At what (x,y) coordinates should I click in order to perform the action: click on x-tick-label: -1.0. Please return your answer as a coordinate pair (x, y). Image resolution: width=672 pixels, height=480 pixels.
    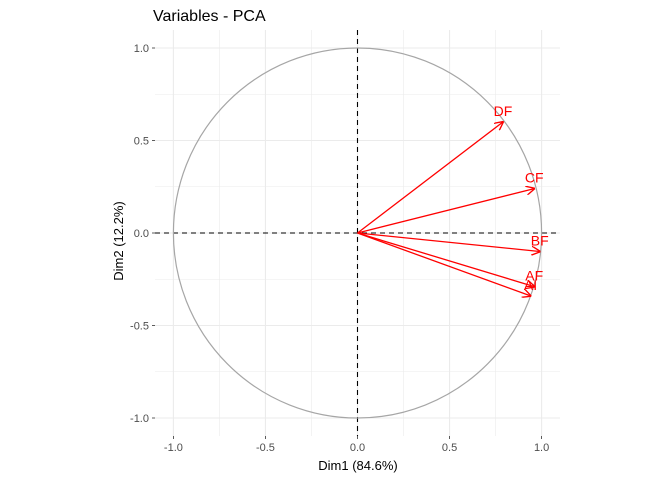
    Looking at the image, I should click on (173, 448).